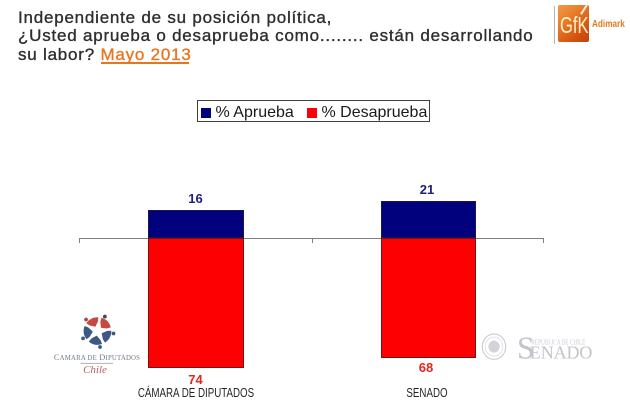 This screenshot has width=630, height=420. I want to click on svg-text: ENADO, so click(561, 353).